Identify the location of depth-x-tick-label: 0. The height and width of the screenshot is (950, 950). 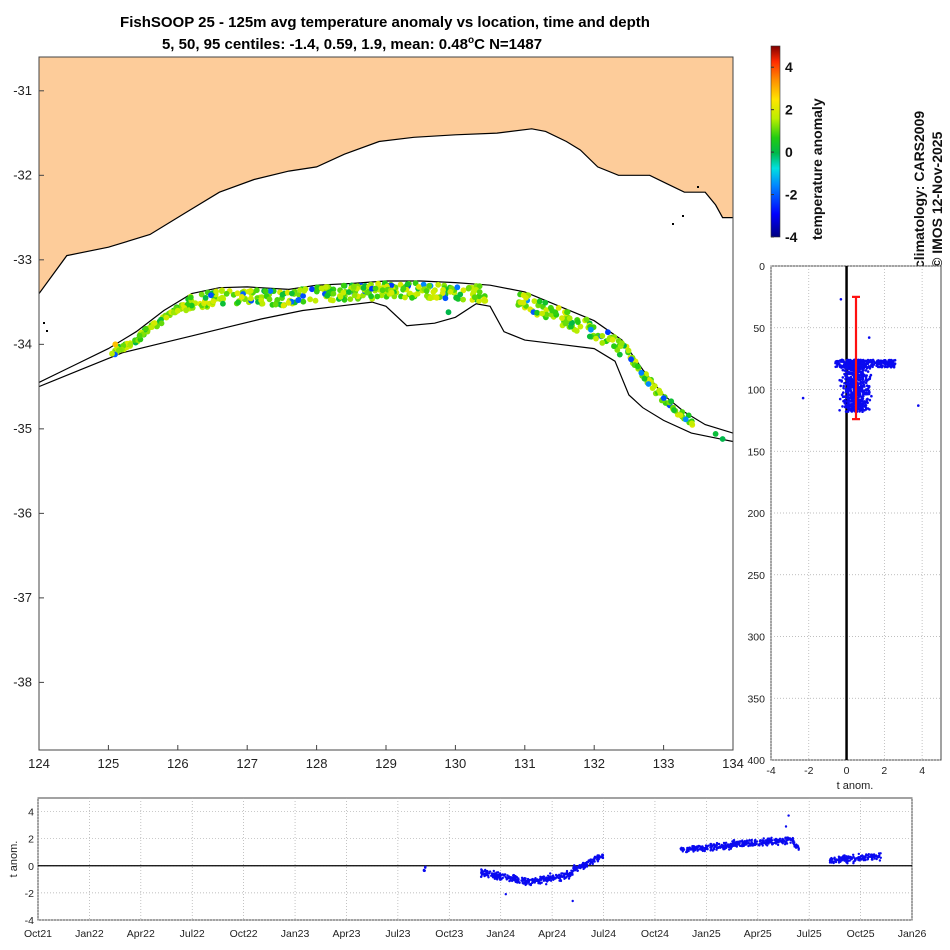
(847, 771).